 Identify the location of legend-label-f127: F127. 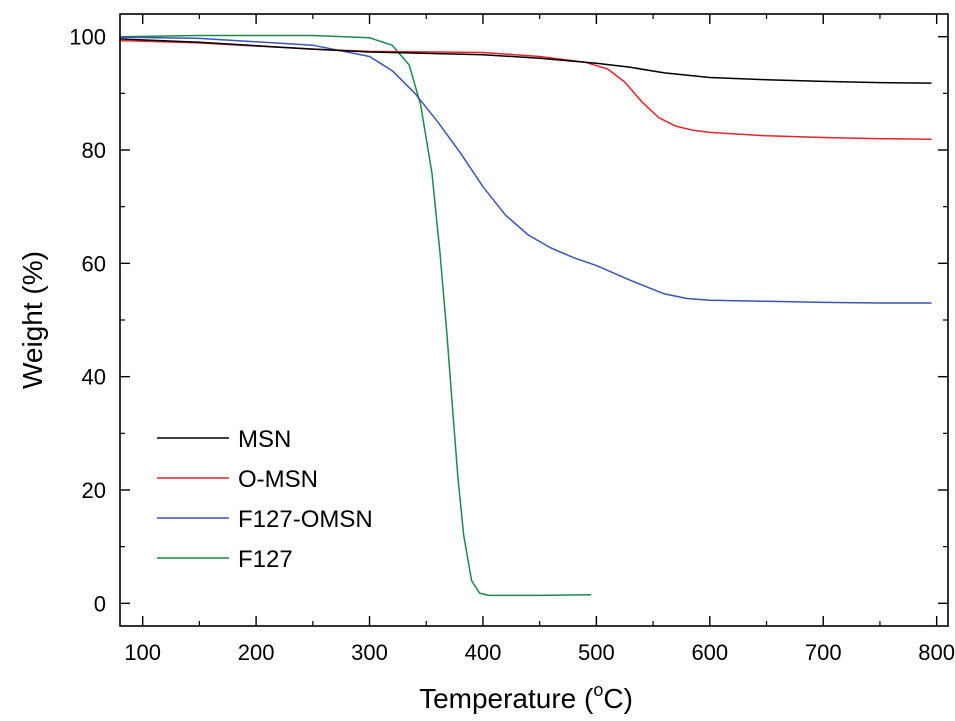
(265, 559).